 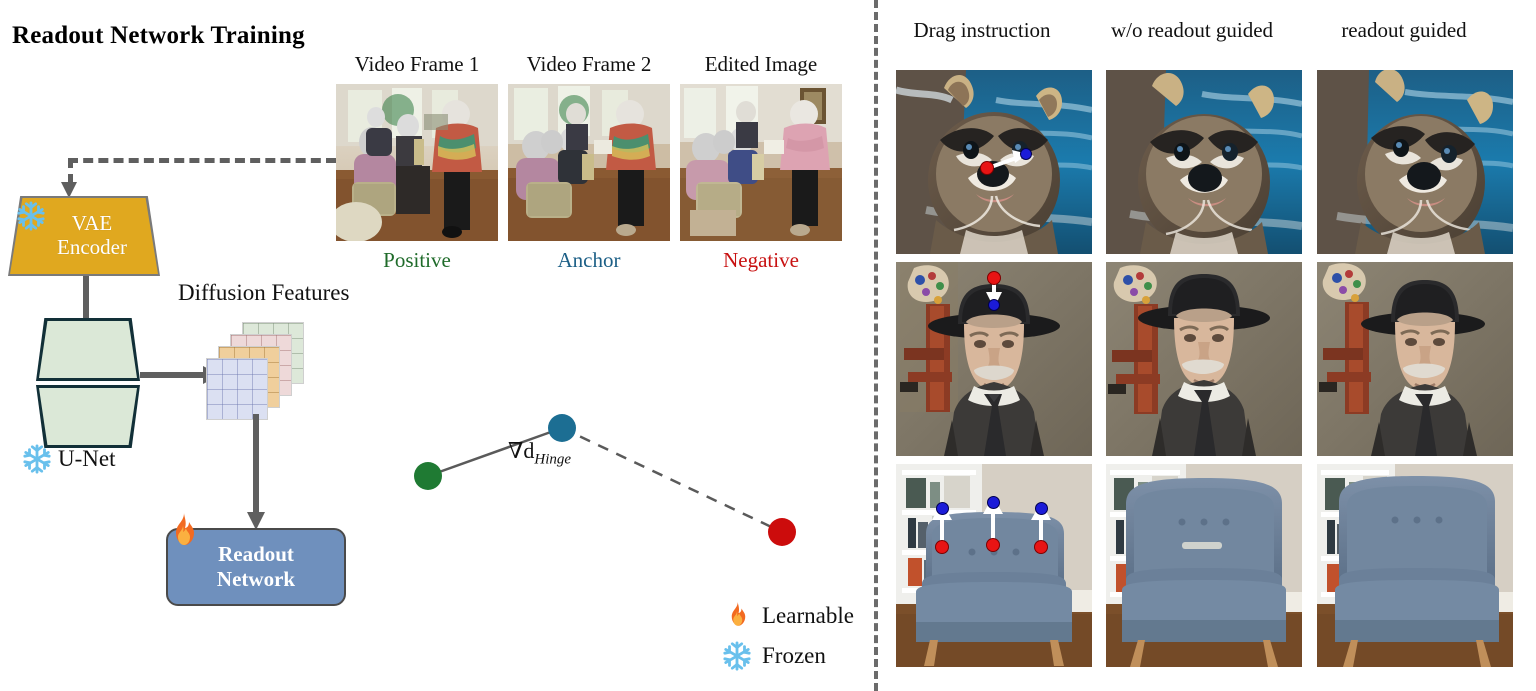 I want to click on drag-target-point-right, so click(x=1041, y=508).